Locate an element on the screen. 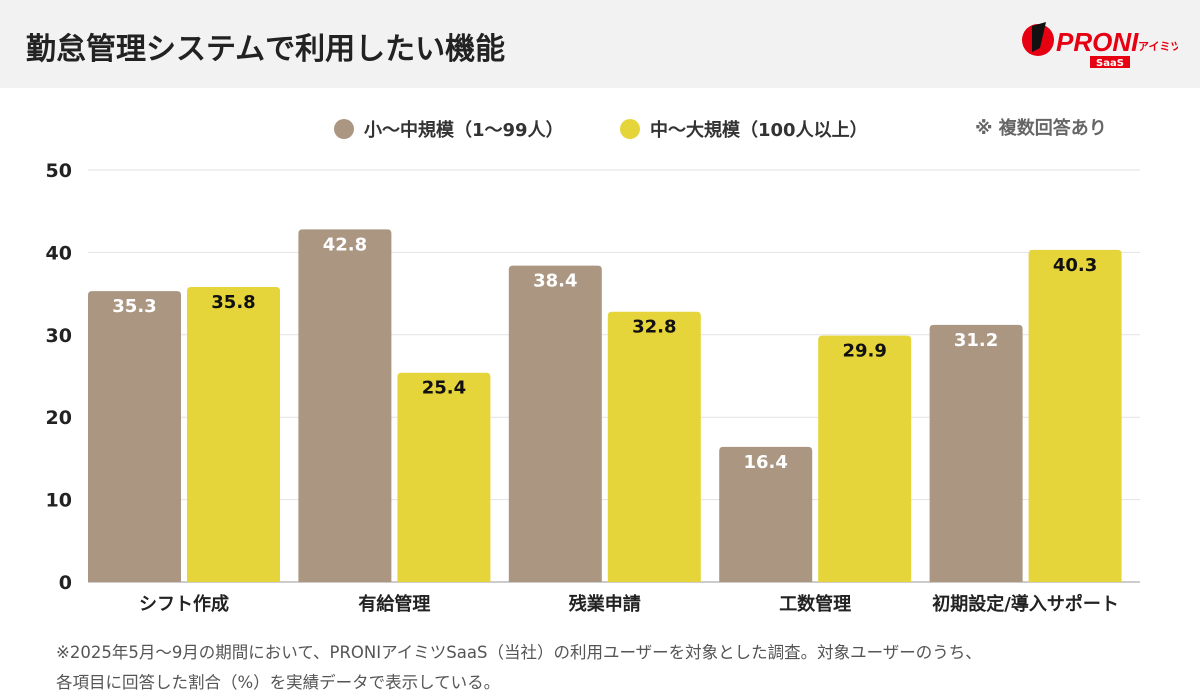 This screenshot has width=1200, height=700. multiple-answer-note: ※ 複数回答あり is located at coordinates (1041, 128).